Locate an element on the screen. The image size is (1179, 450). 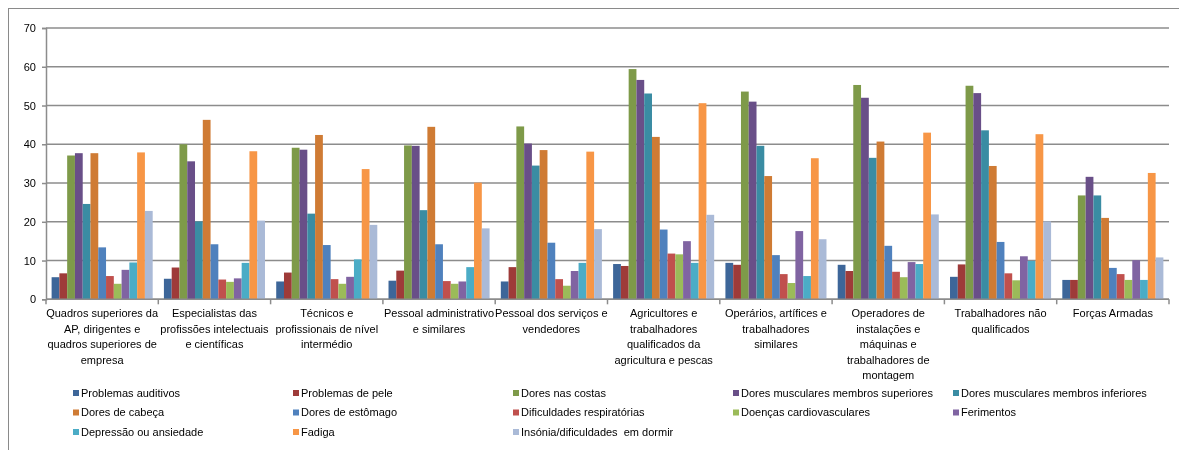
x-tick-label: Forças Armadas is located at coordinates (1113, 313).